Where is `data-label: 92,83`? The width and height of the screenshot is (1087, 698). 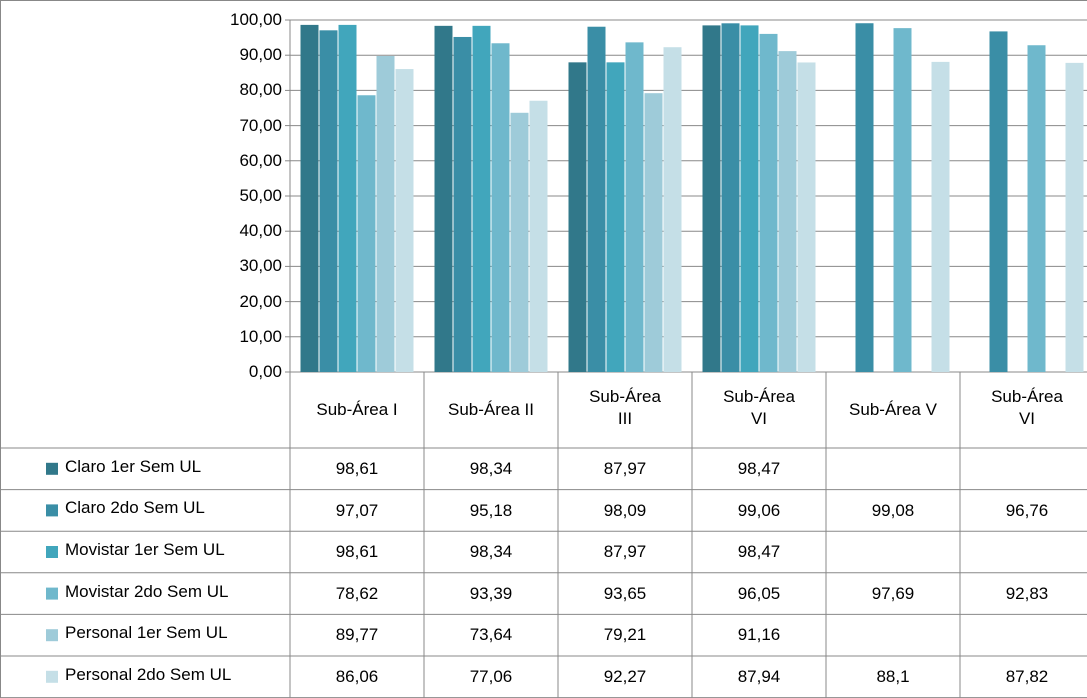 data-label: 92,83 is located at coordinates (1027, 593).